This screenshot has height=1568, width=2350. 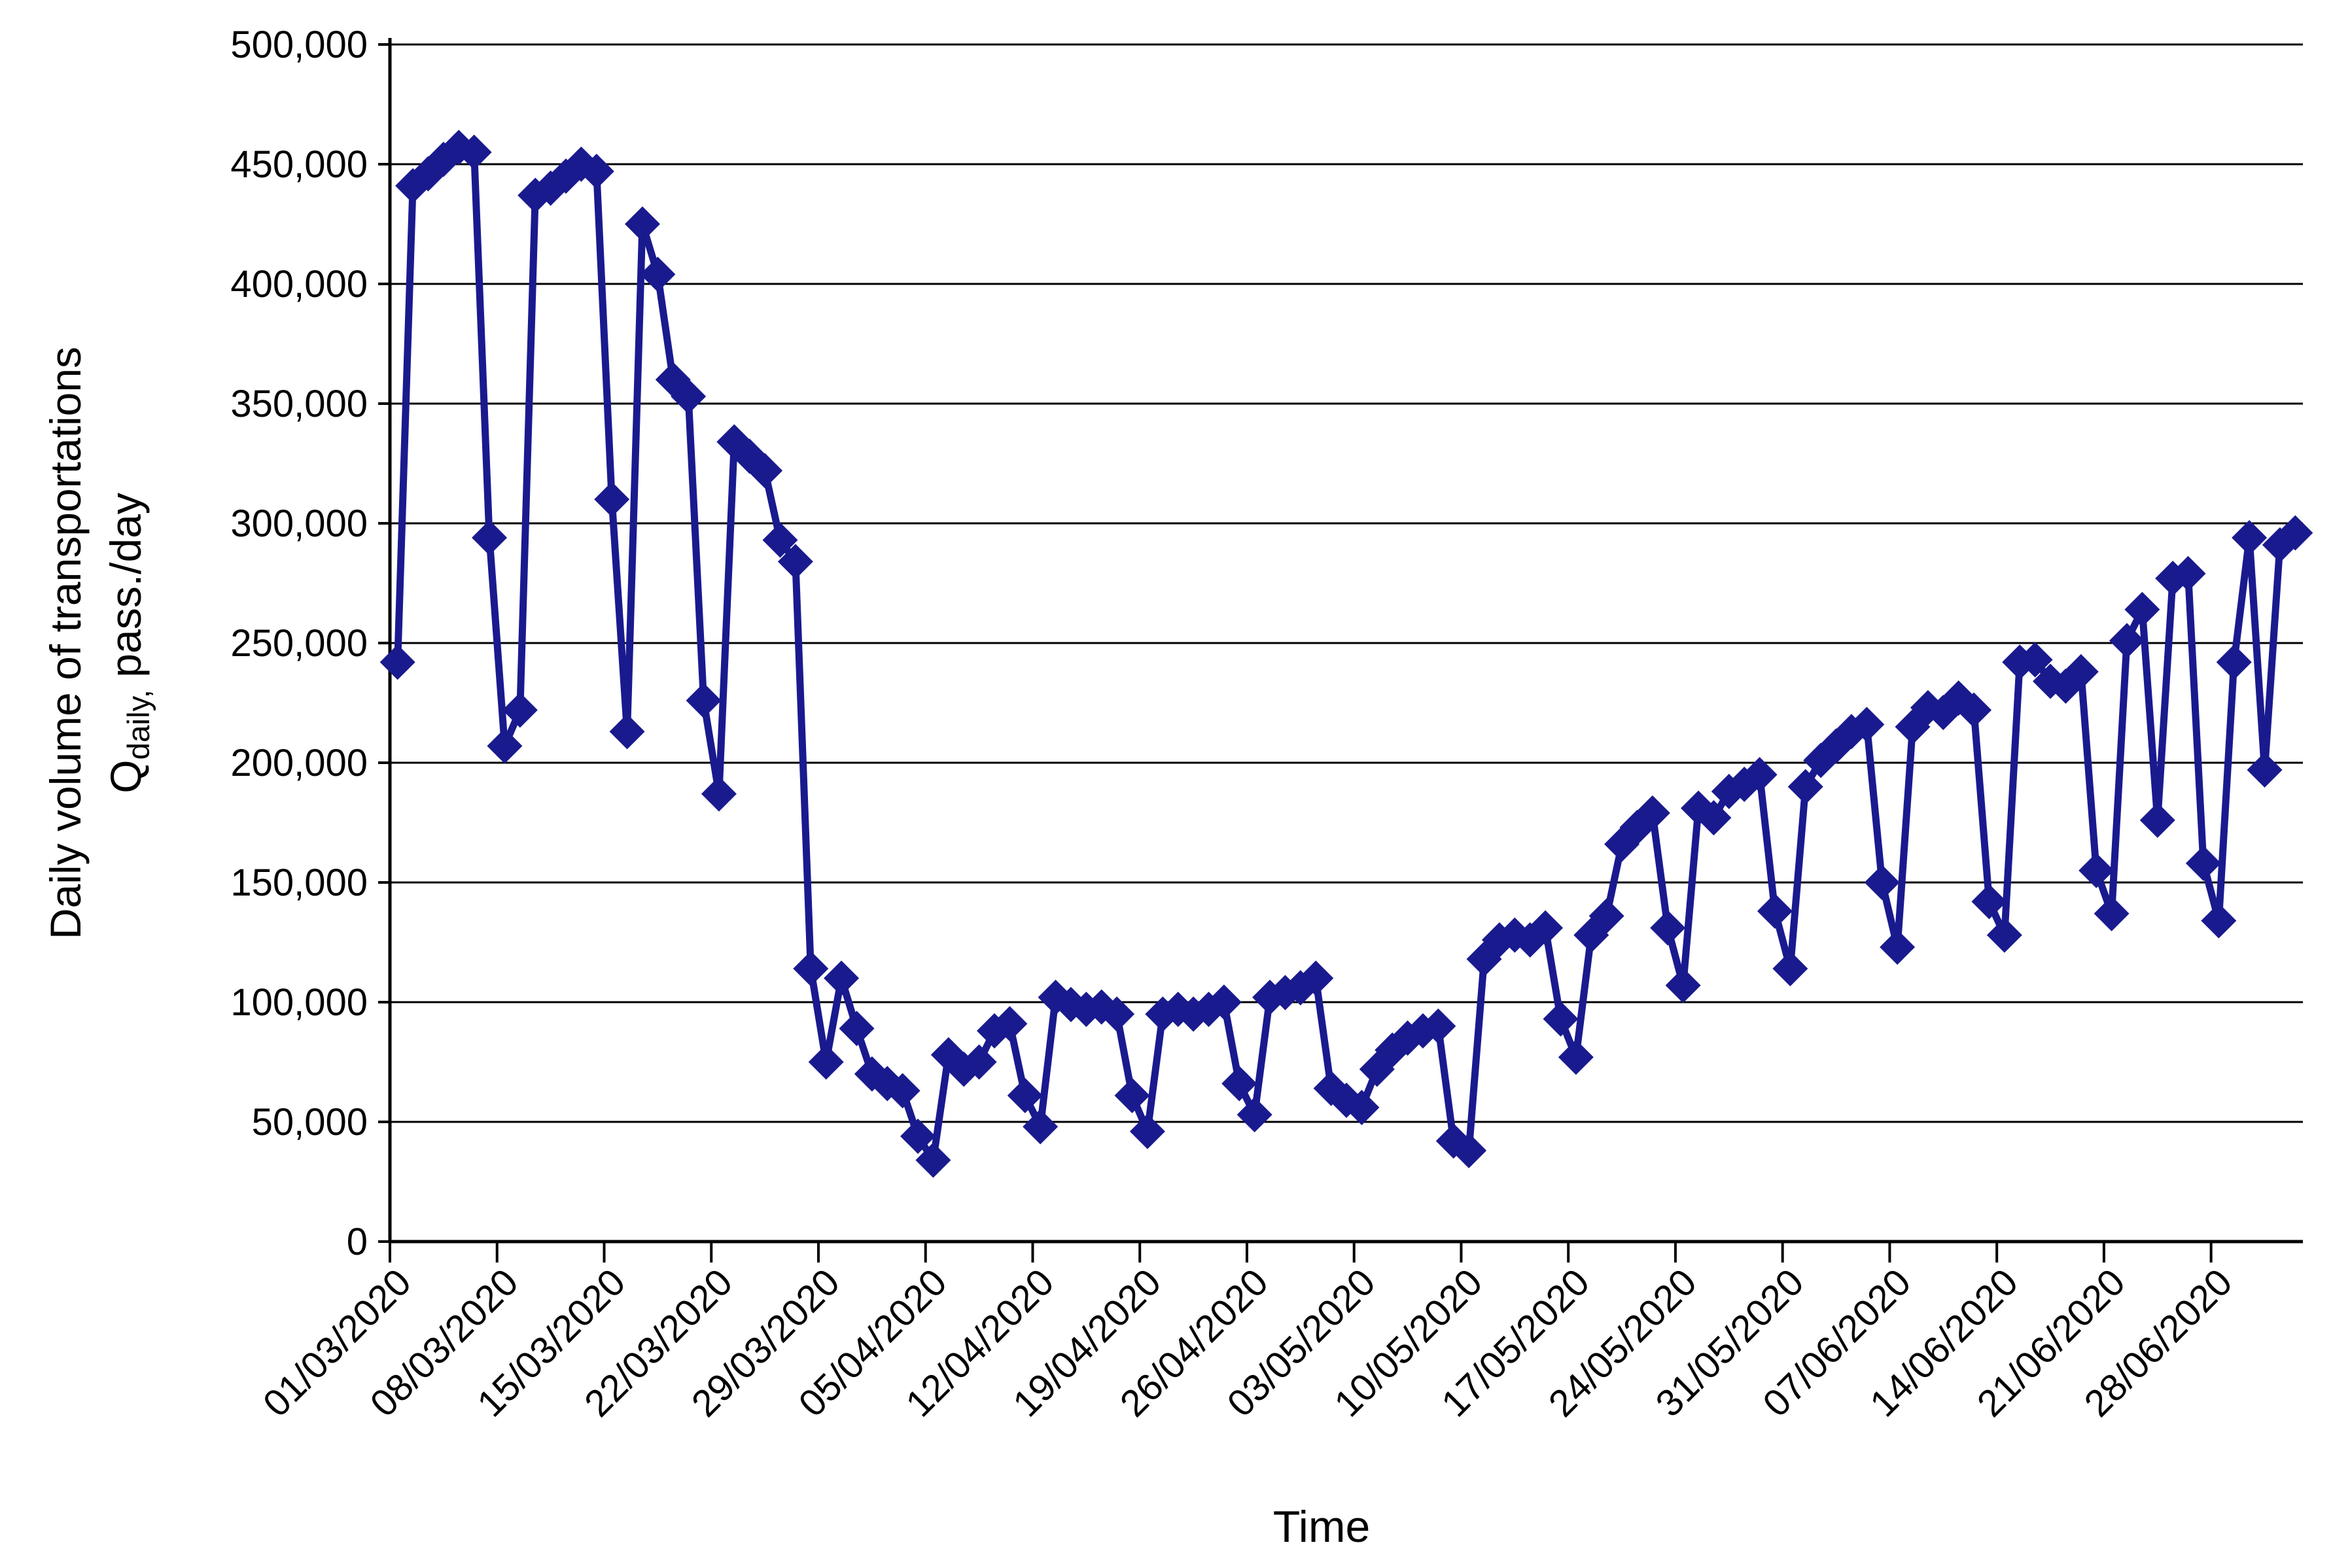 I want to click on y-tick-label: 150,000, so click(x=299, y=883).